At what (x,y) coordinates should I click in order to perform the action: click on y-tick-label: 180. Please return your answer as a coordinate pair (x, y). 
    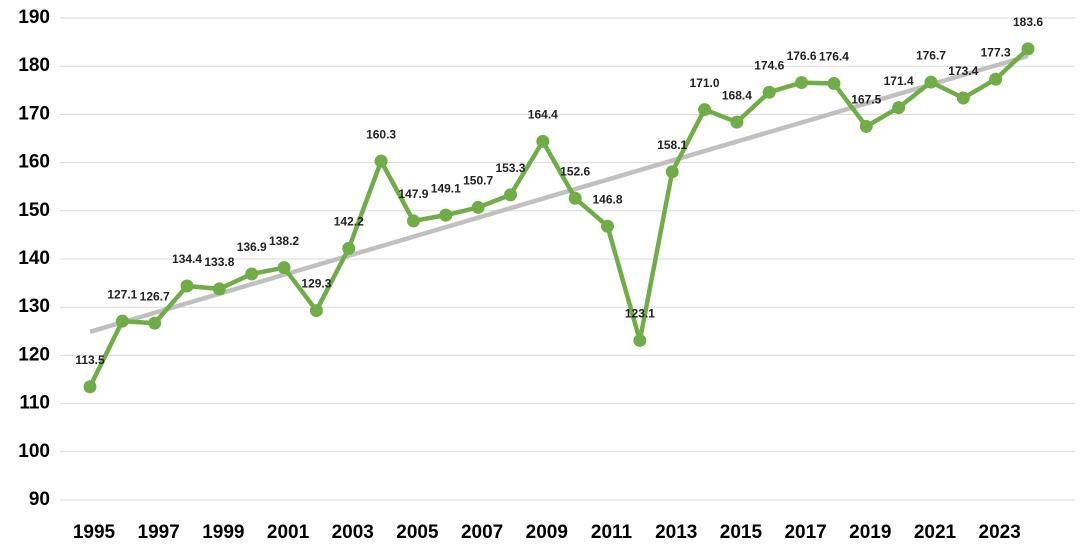
    Looking at the image, I should click on (34, 65).